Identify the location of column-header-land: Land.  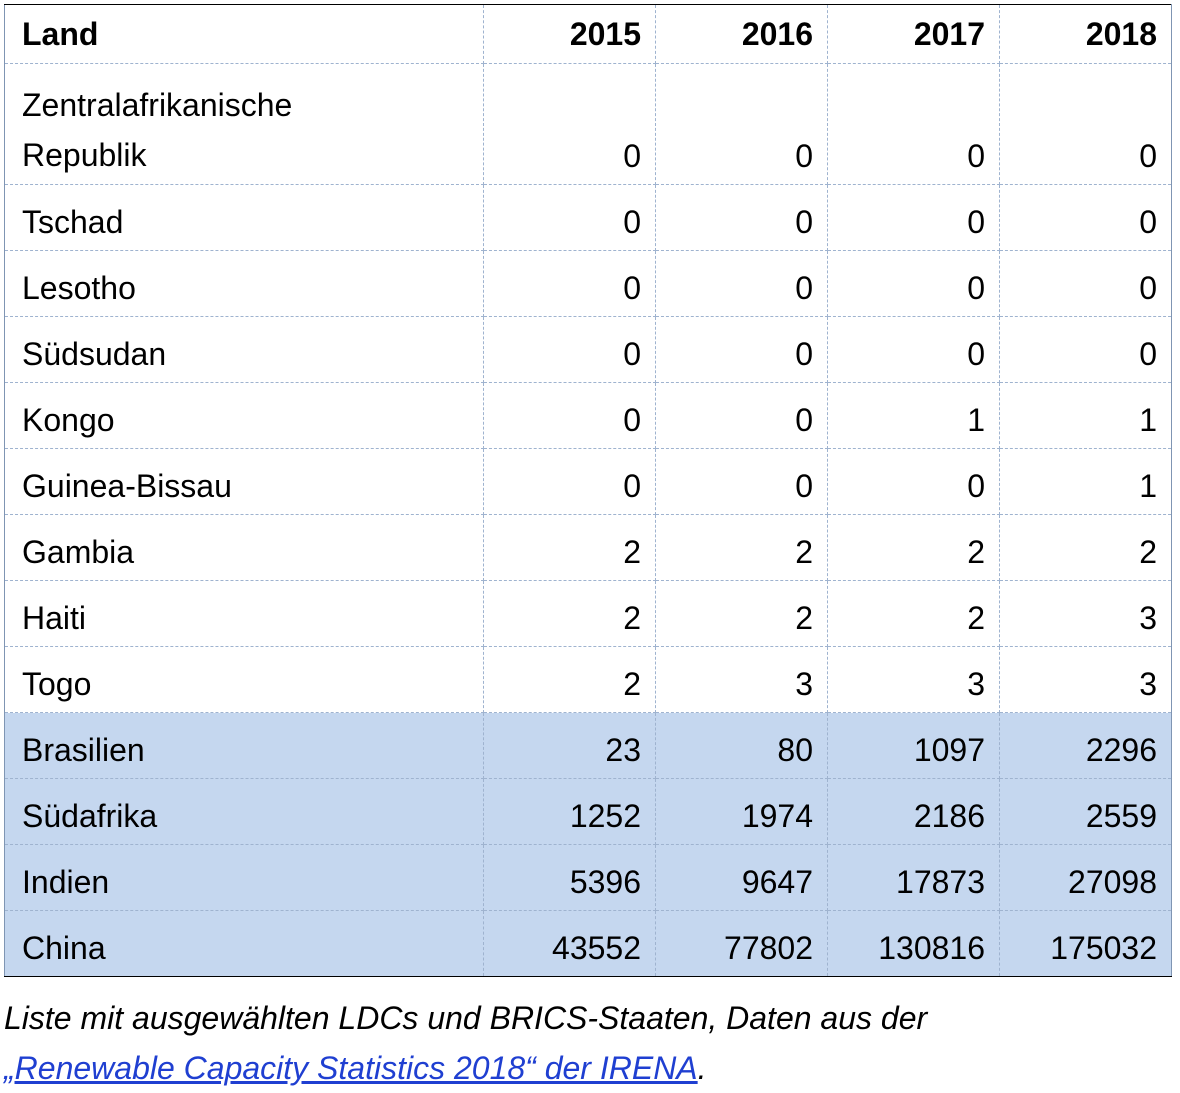
(244, 34).